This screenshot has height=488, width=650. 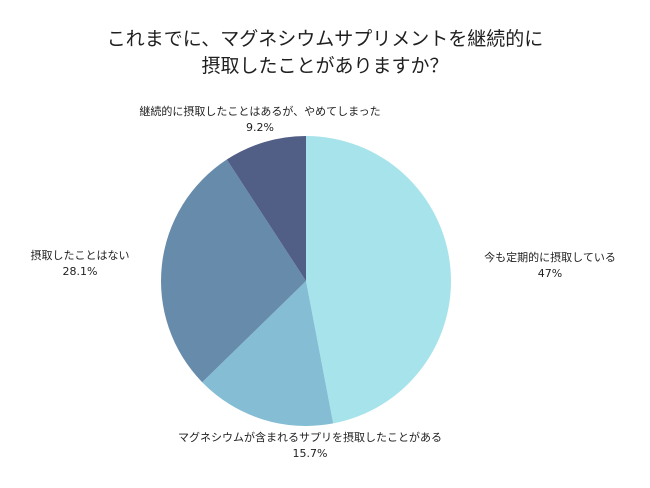 What do you see at coordinates (266, 208) in the screenshot?
I see `slice-stopped` at bounding box center [266, 208].